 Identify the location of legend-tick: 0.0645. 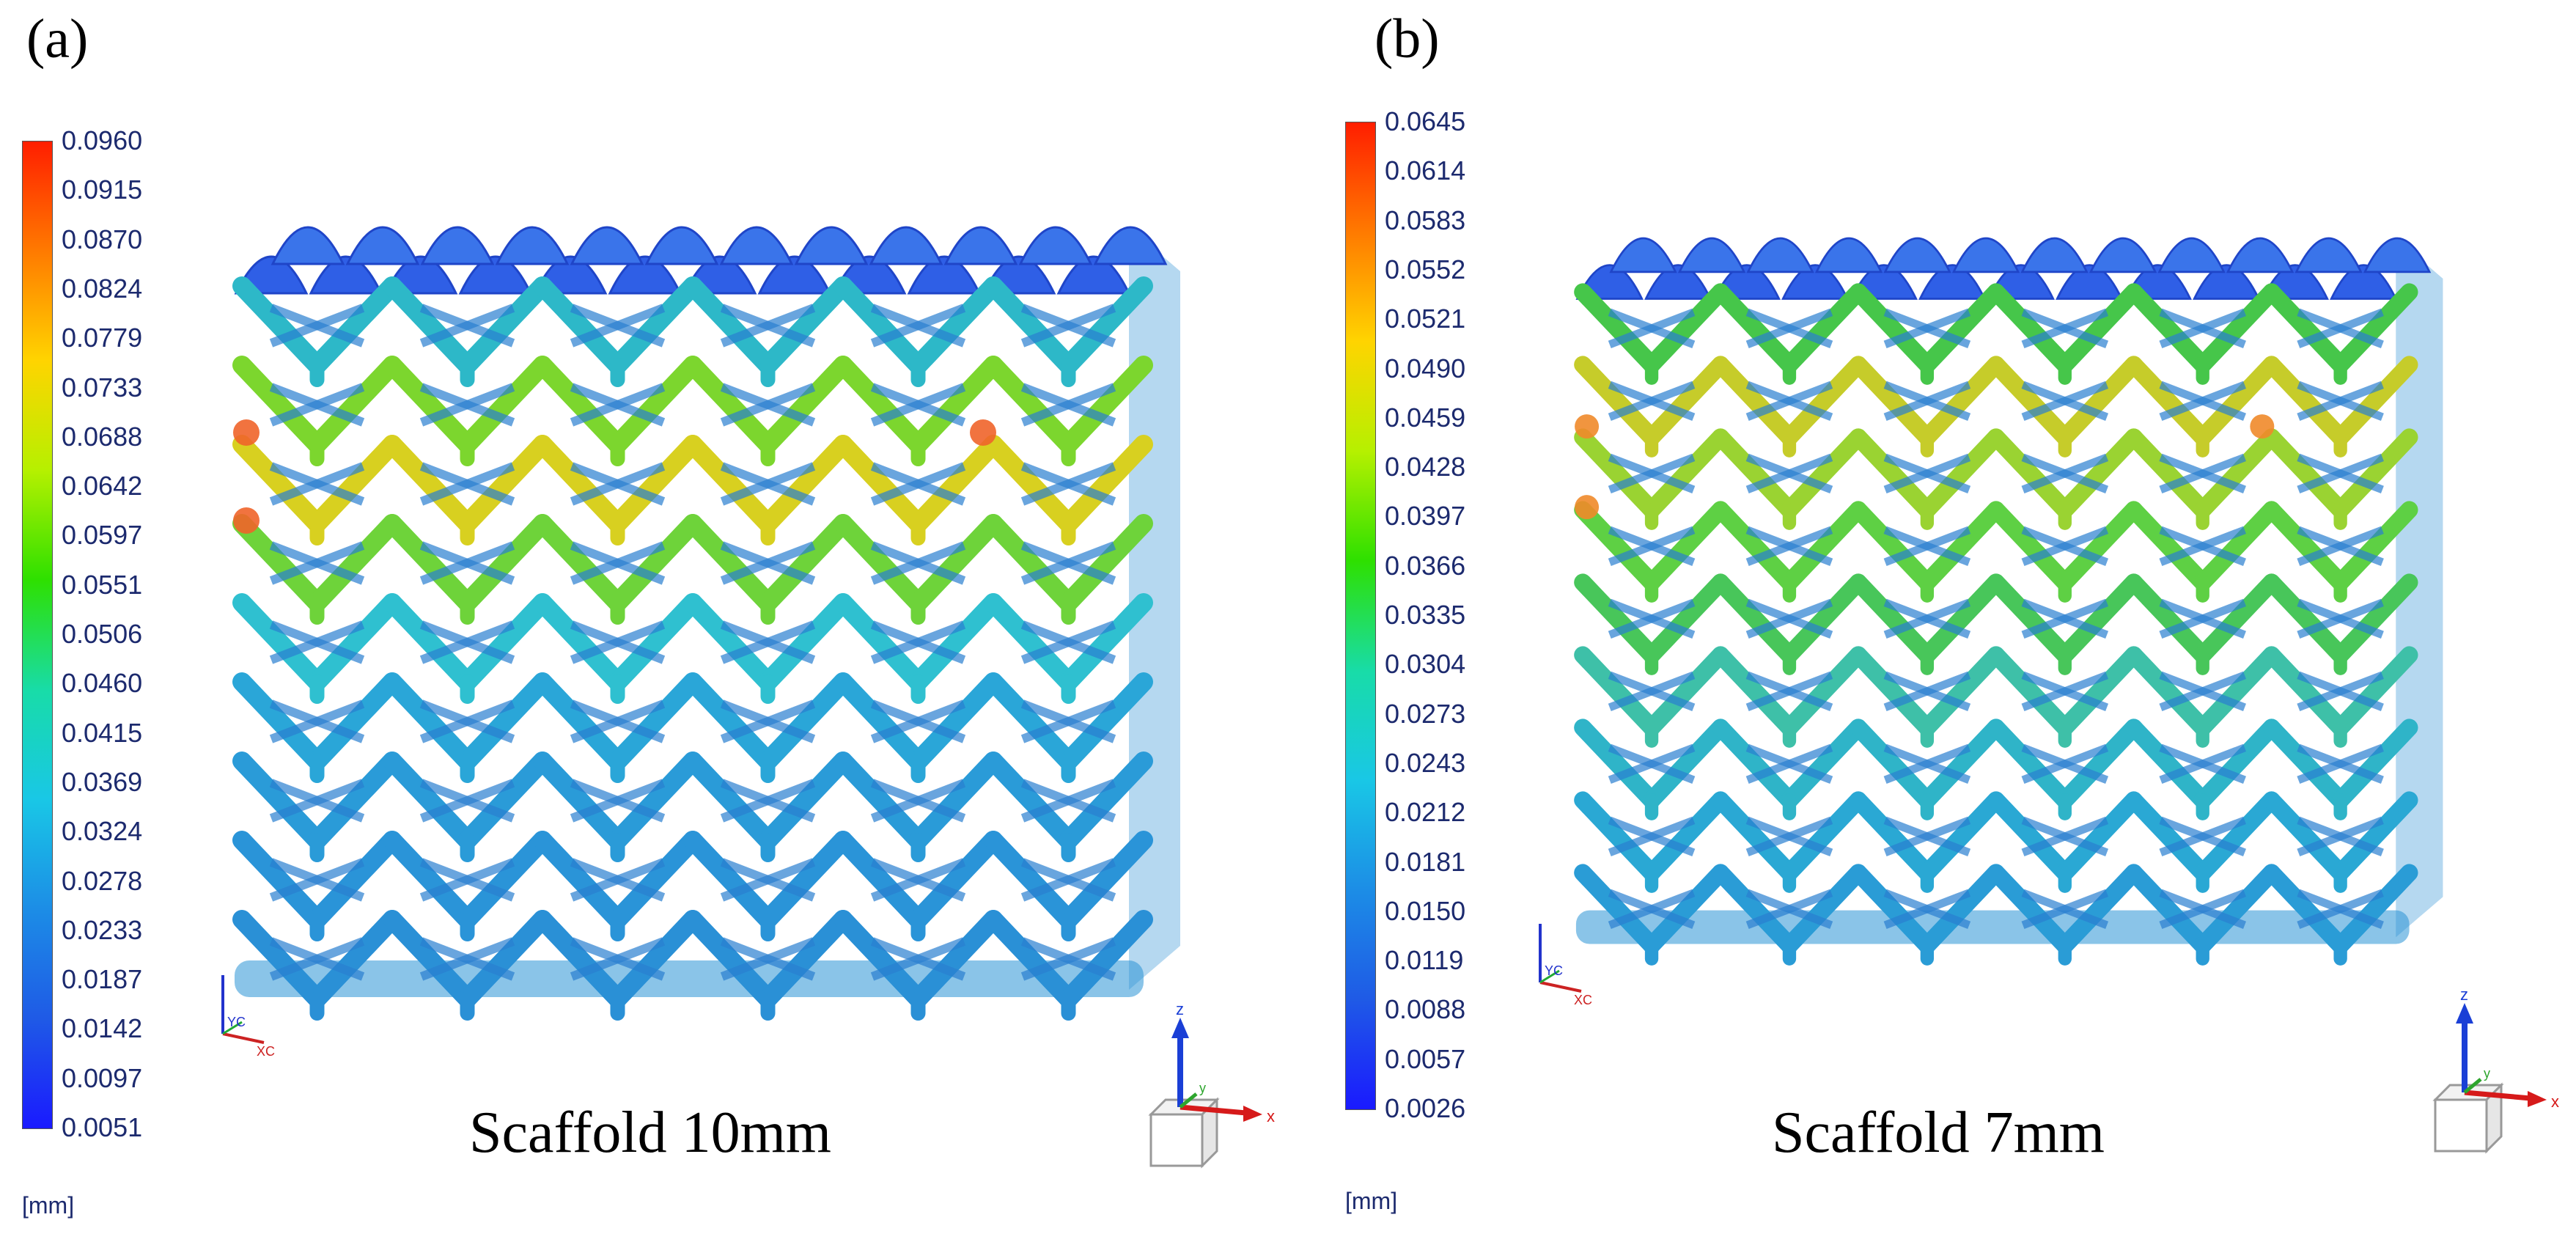
(1425, 121).